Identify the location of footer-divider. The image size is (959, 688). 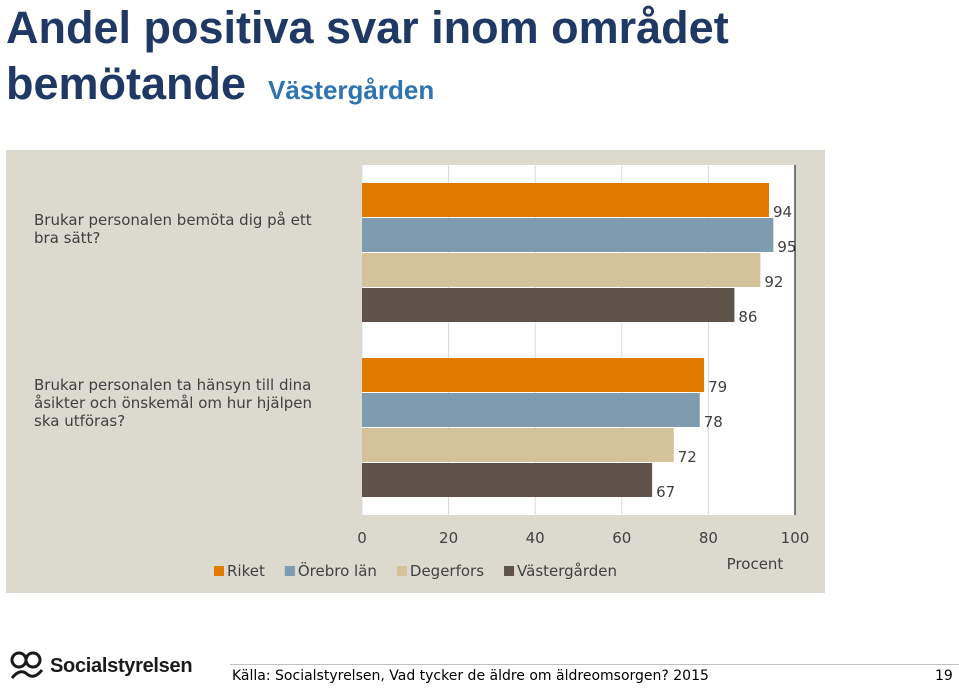
(594, 664).